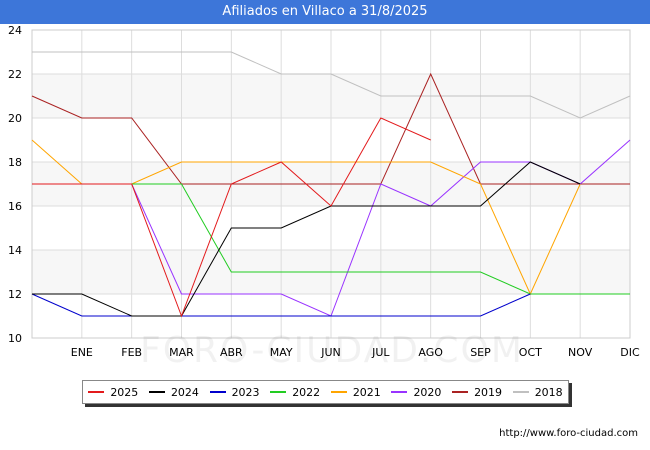  Describe the element at coordinates (184, 392) in the screenshot. I see `legend-label: 2024` at that location.